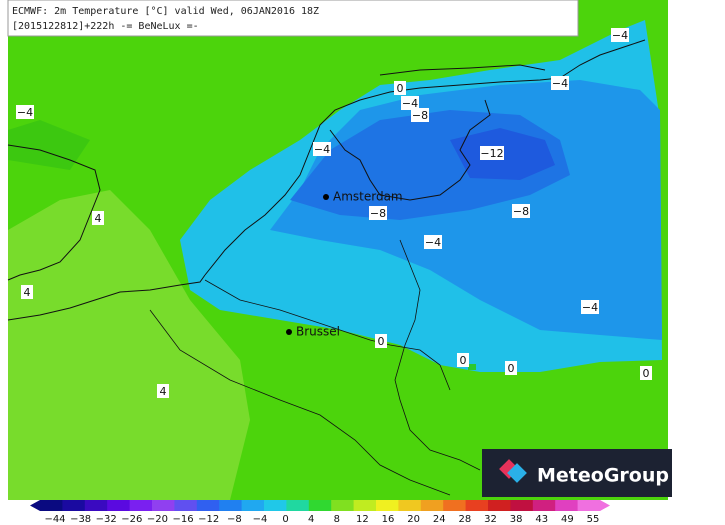 The height and width of the screenshot is (525, 725). What do you see at coordinates (605, 505) in the screenshot?
I see `colorbar-arrow-right` at bounding box center [605, 505].